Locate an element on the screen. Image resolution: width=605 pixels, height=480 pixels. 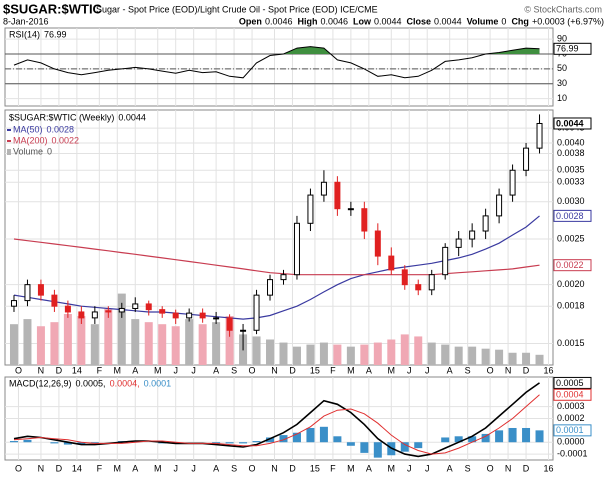
moving-average is located at coordinates (276, 257).